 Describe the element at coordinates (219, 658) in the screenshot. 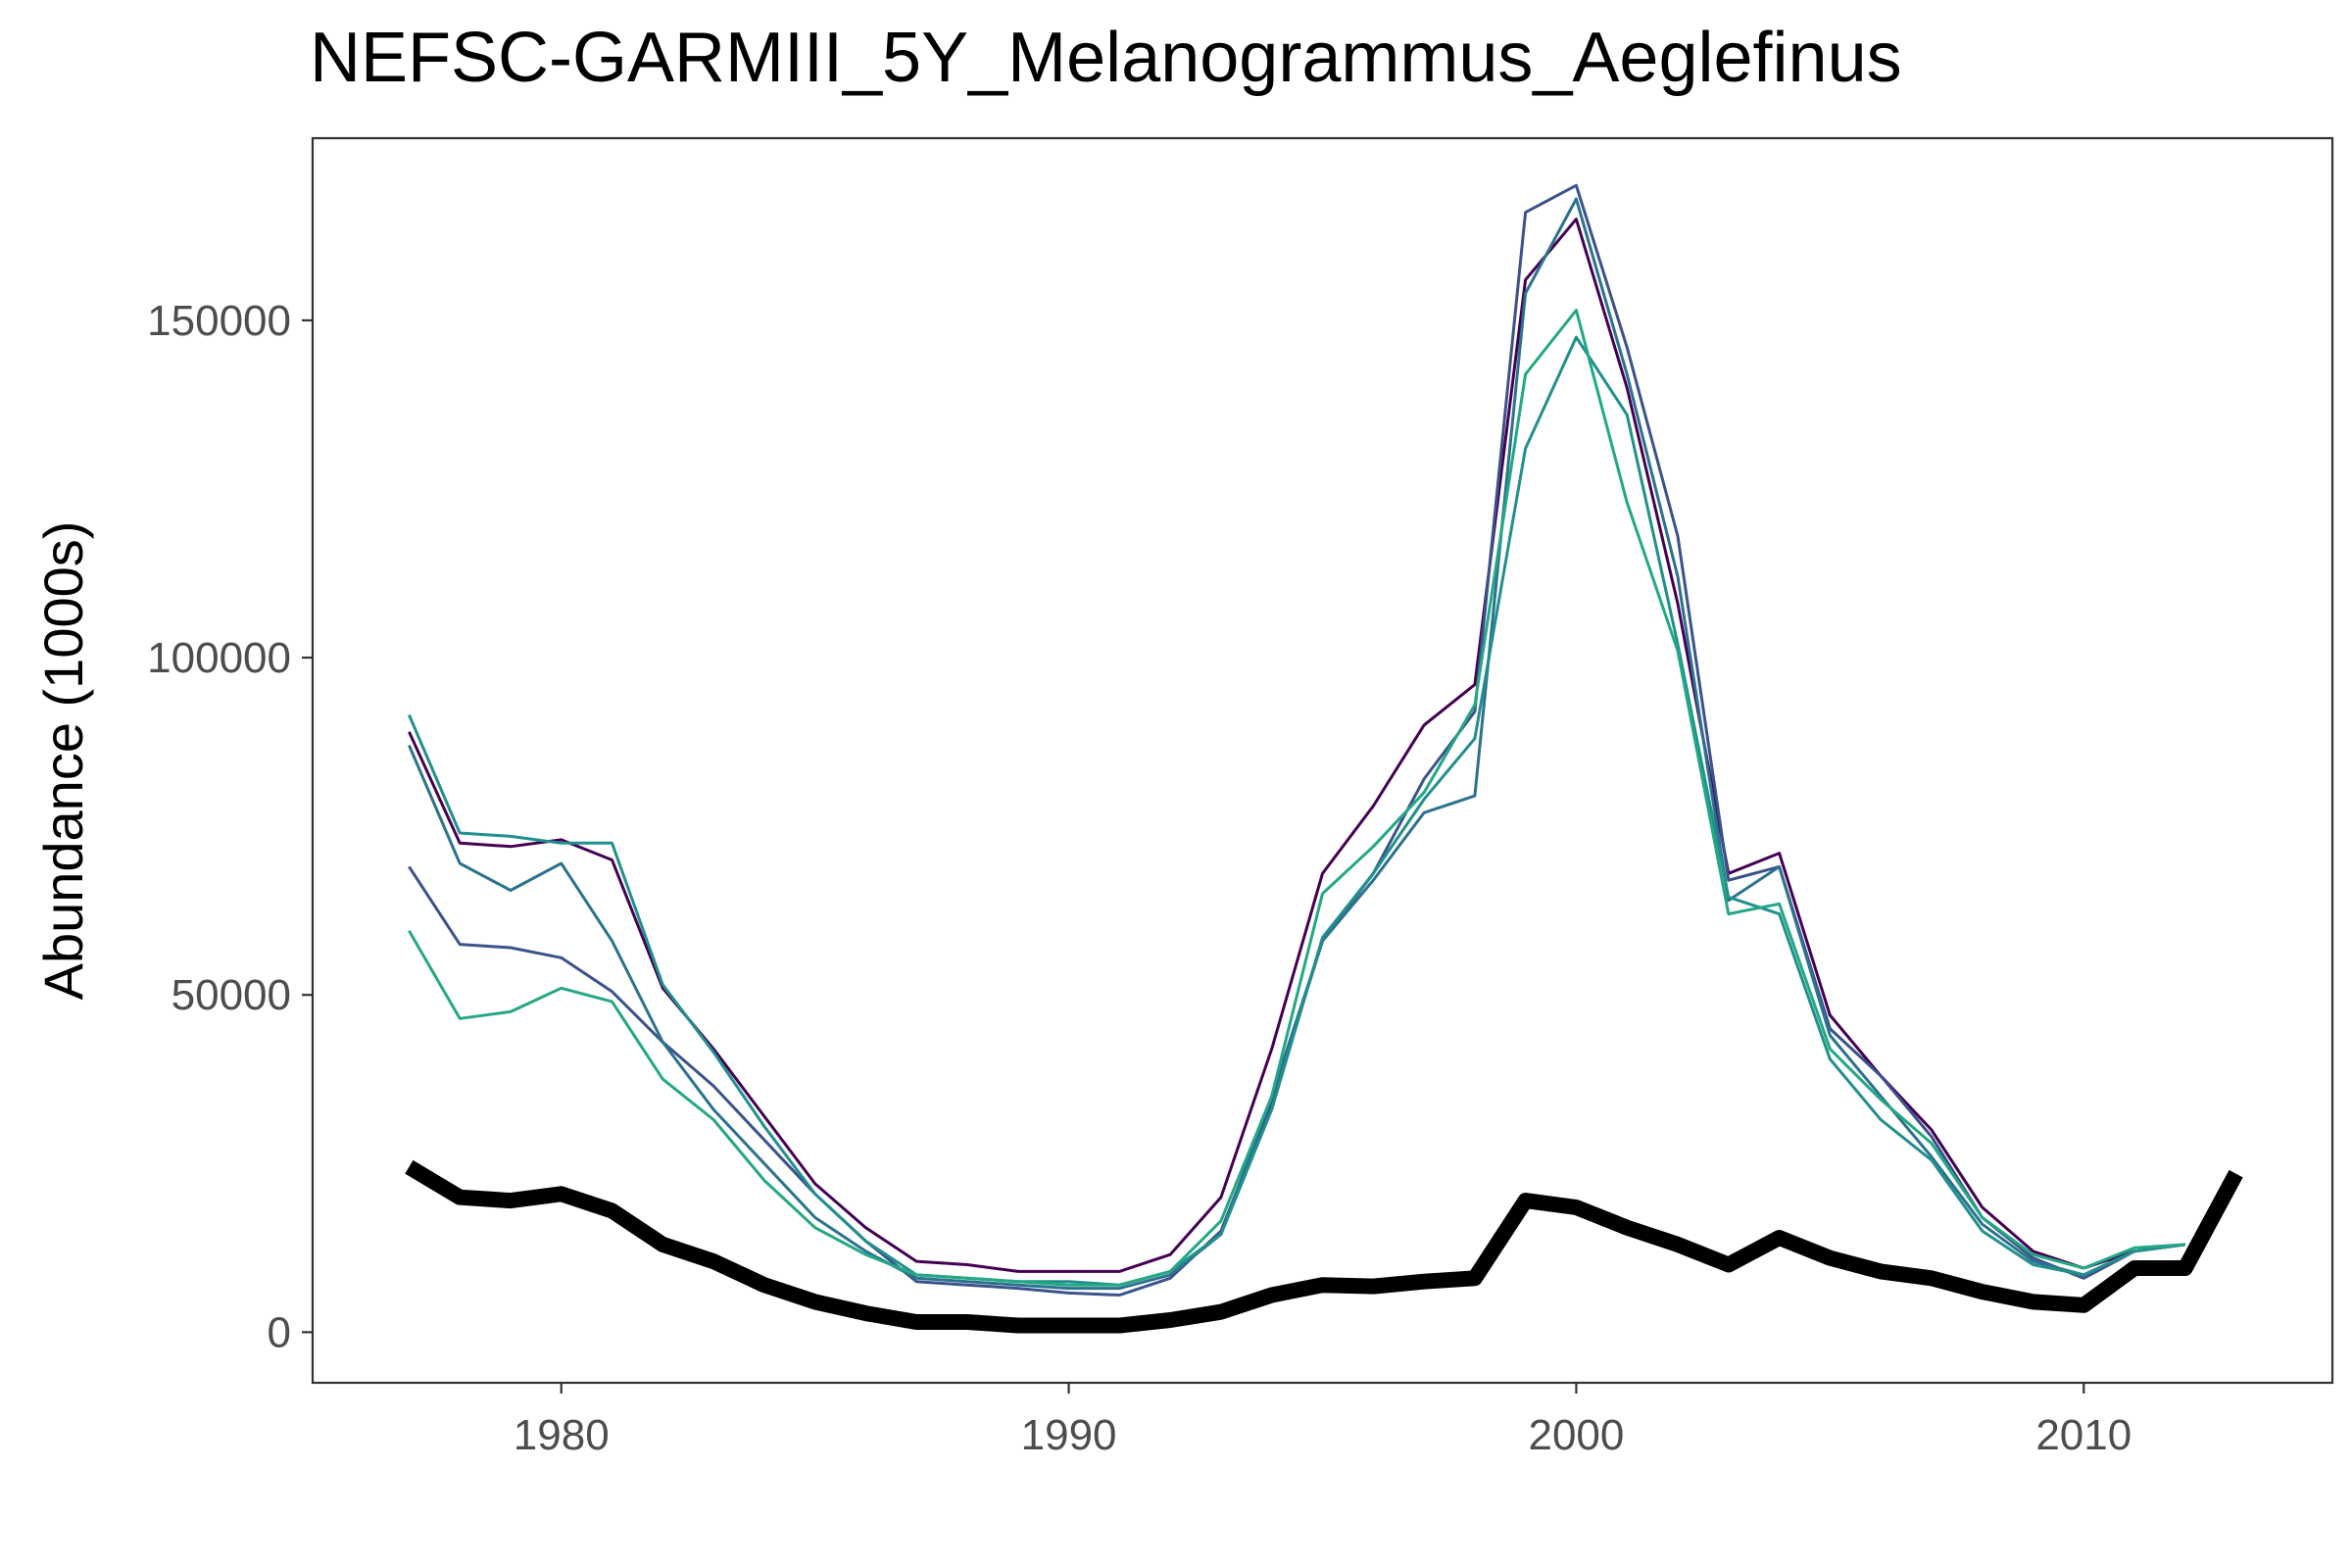

I see `y-tick-label: 100000` at that location.